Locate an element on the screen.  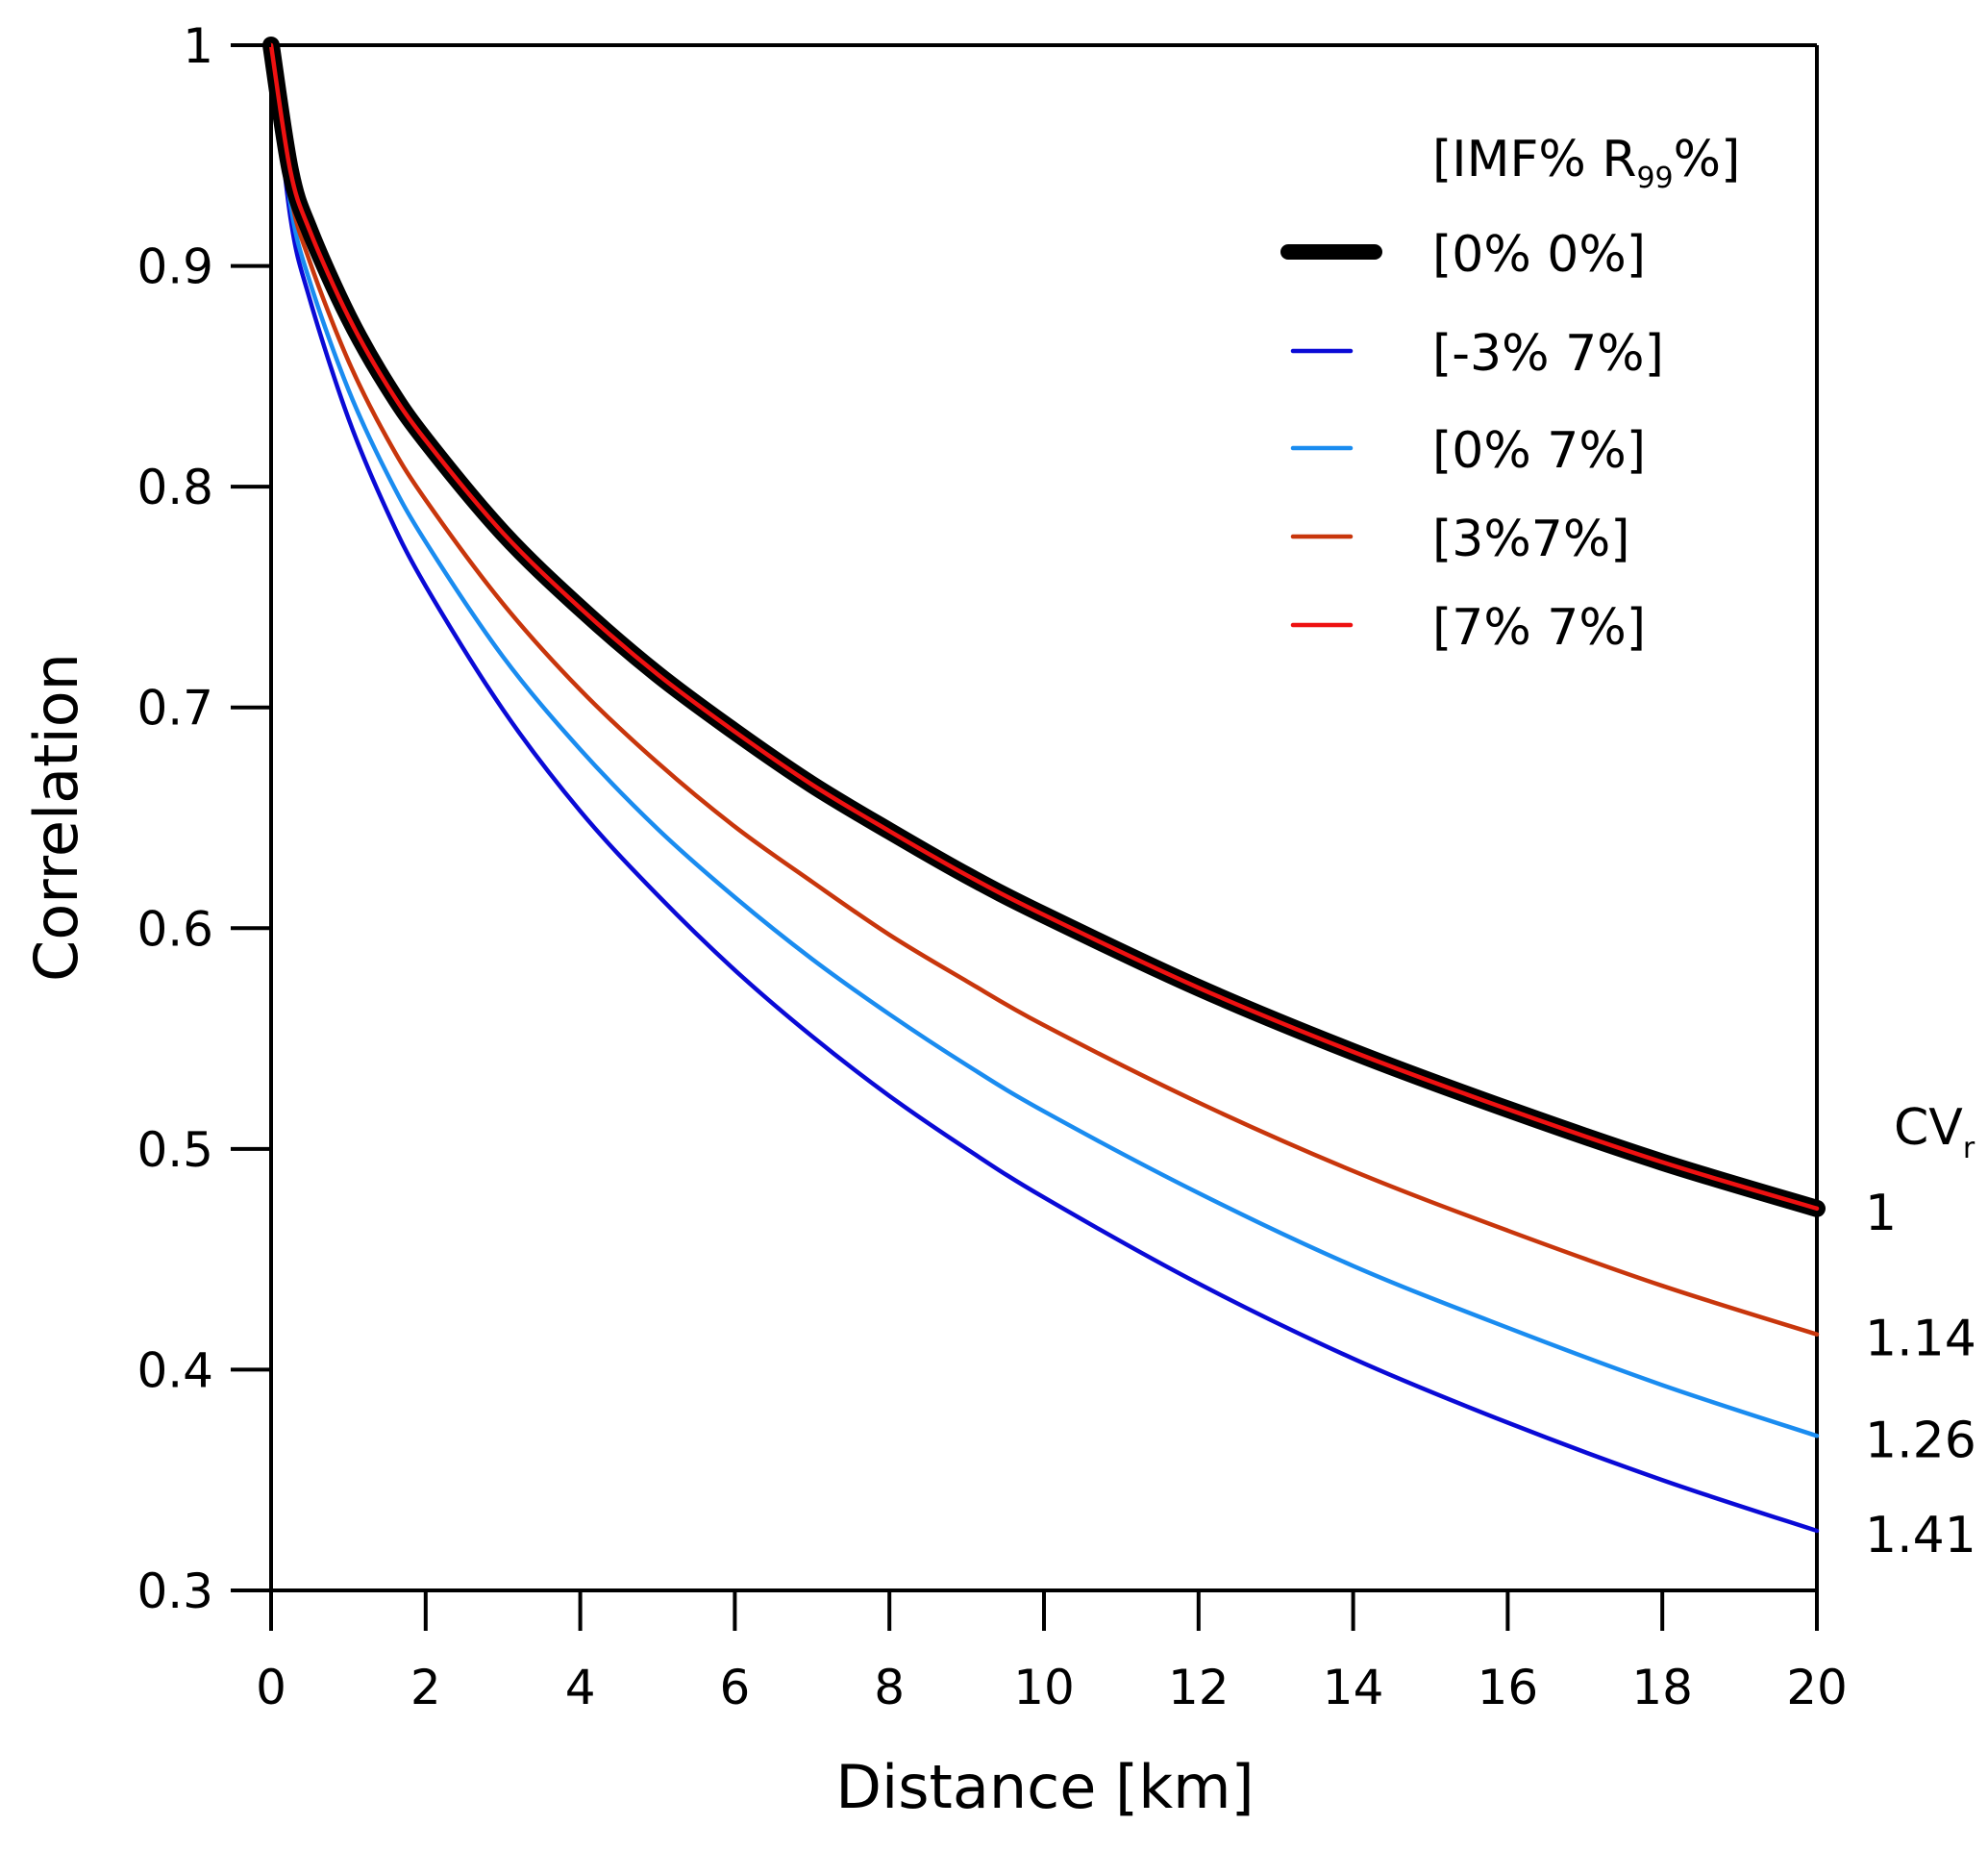
legend-label-5: [7% 7%] is located at coordinates (1539, 628).